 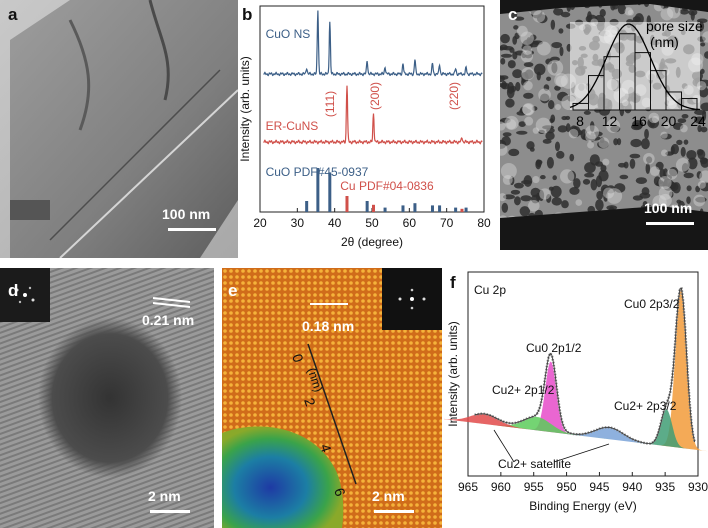 I want to click on panel-b-label: b, so click(x=247, y=14).